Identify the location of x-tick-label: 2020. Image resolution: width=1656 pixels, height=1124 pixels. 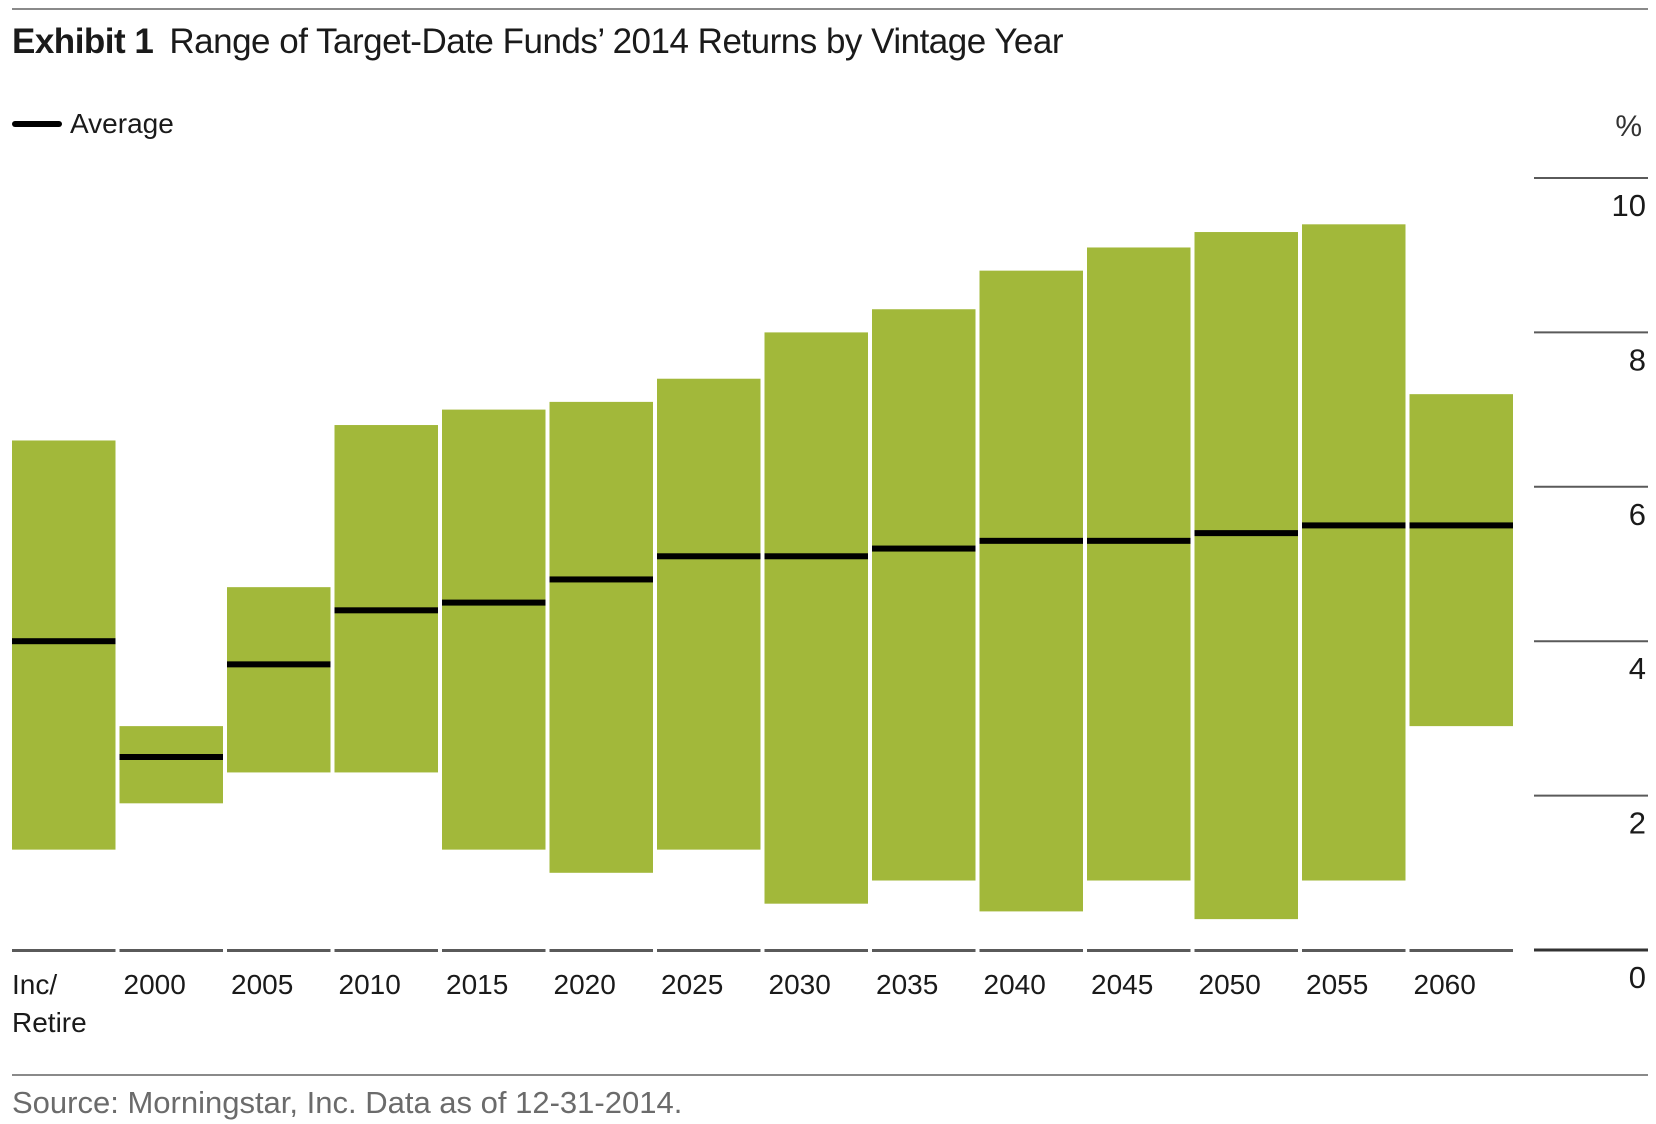
(585, 984).